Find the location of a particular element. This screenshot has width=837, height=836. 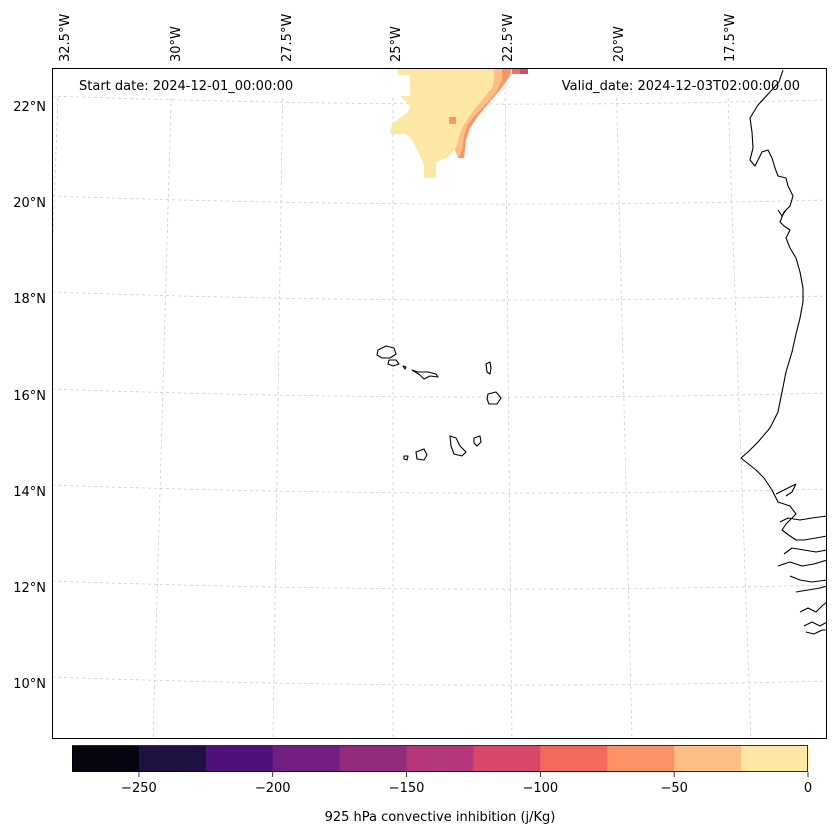

cin-field-spot is located at coordinates (452, 120).